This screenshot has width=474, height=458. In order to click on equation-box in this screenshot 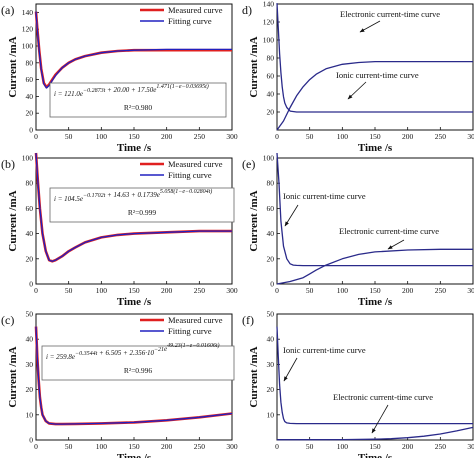, I will do `click(142, 205)`.